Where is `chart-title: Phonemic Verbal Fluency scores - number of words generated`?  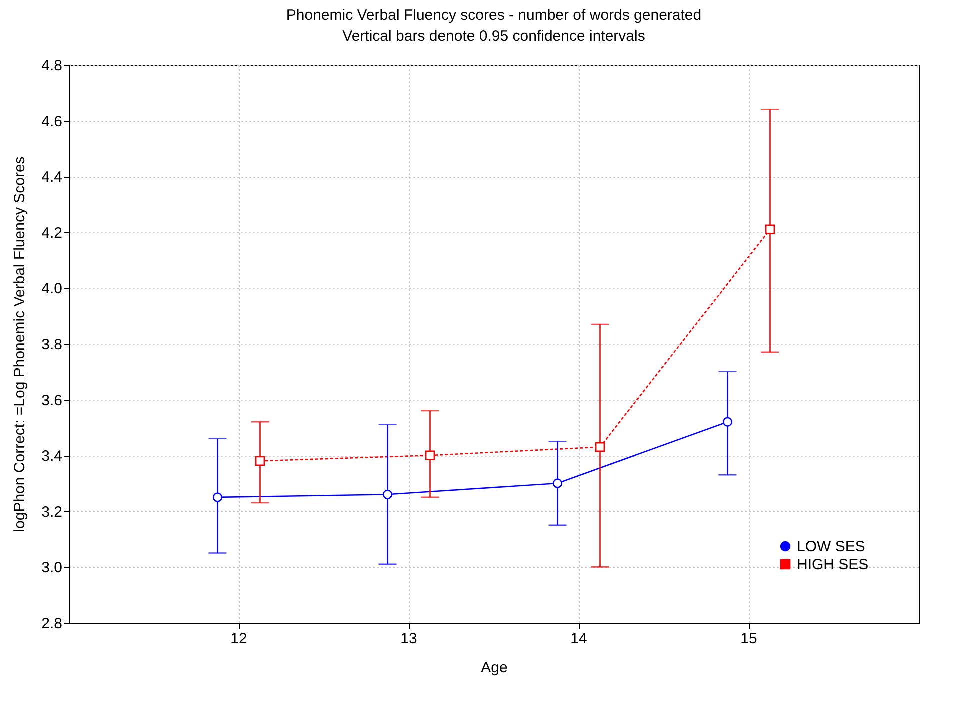
chart-title: Phonemic Verbal Fluency scores - number of words generated is located at coordinates (494, 15).